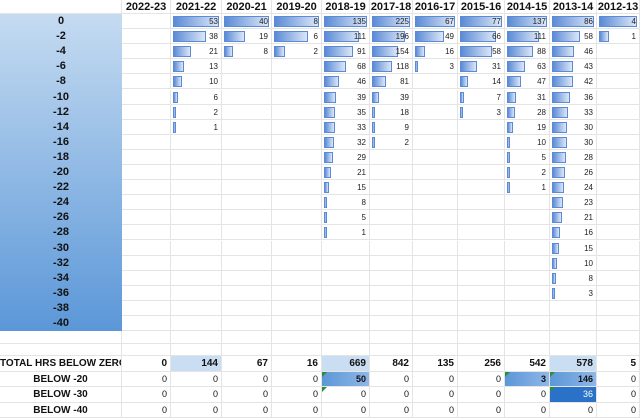 Image resolution: width=640 pixels, height=419 pixels. I want to click on row-label-temperature: -14, so click(61, 126).